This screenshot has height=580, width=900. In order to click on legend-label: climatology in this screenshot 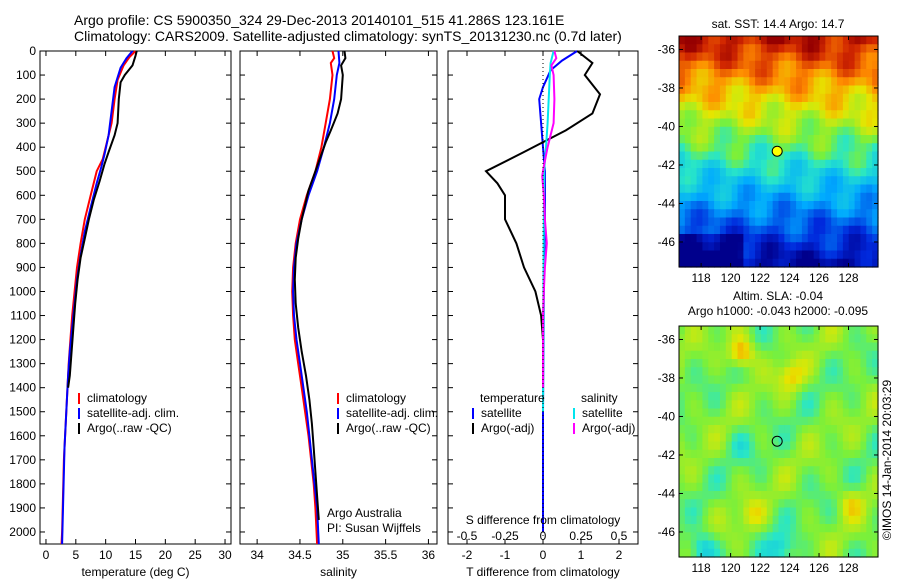, I will do `click(117, 398)`.